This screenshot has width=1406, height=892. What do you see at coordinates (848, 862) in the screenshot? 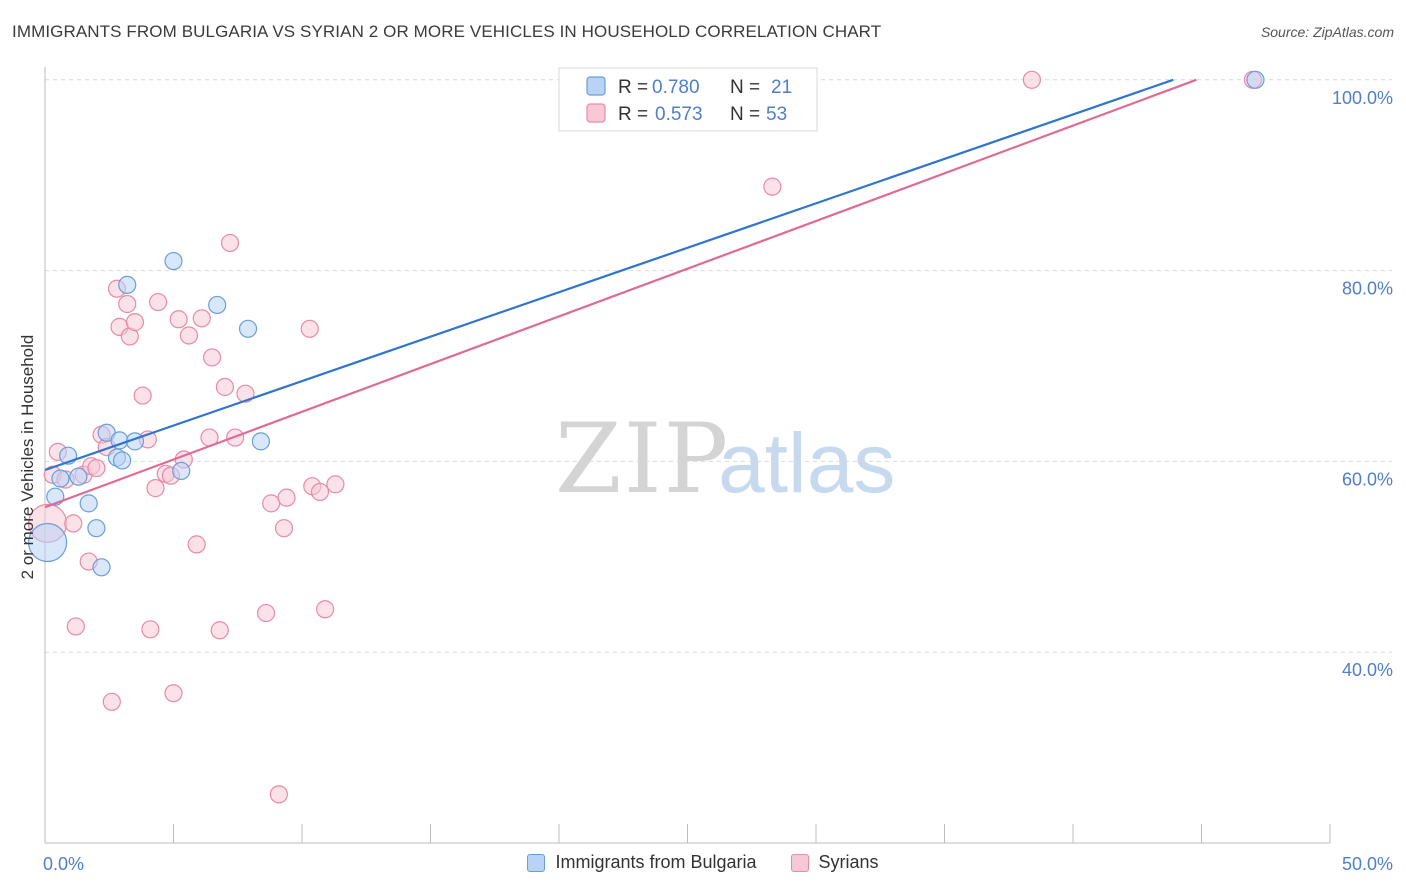
I see `legend-label-syrians: Syrians` at bounding box center [848, 862].